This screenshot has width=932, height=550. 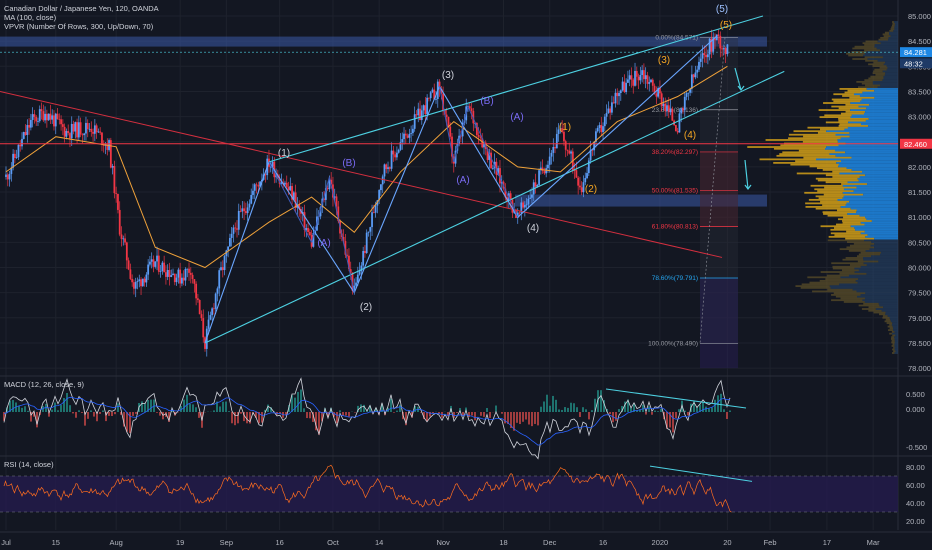 What do you see at coordinates (29, 464) in the screenshot?
I see `legend-rsi: RSI (14, close)` at bounding box center [29, 464].